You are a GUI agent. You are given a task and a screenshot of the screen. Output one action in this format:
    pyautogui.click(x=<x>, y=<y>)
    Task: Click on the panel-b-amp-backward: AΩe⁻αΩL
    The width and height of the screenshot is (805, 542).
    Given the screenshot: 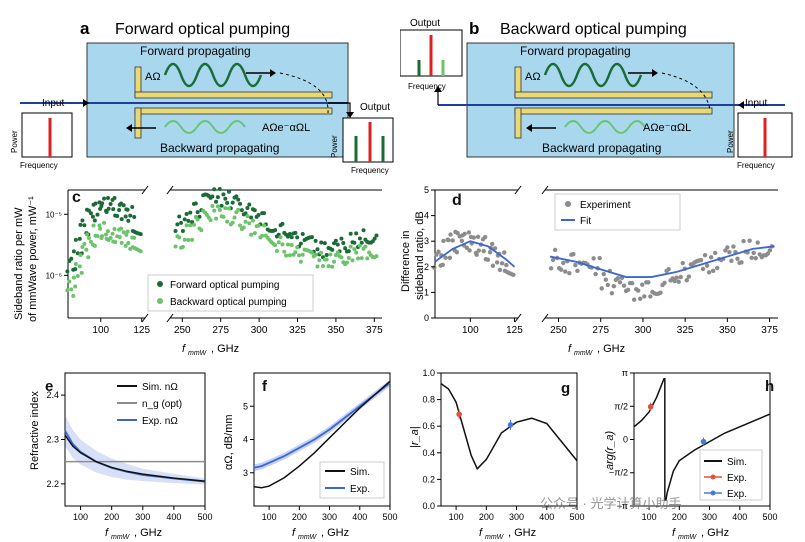 What is the action you would take?
    pyautogui.click(x=667, y=128)
    